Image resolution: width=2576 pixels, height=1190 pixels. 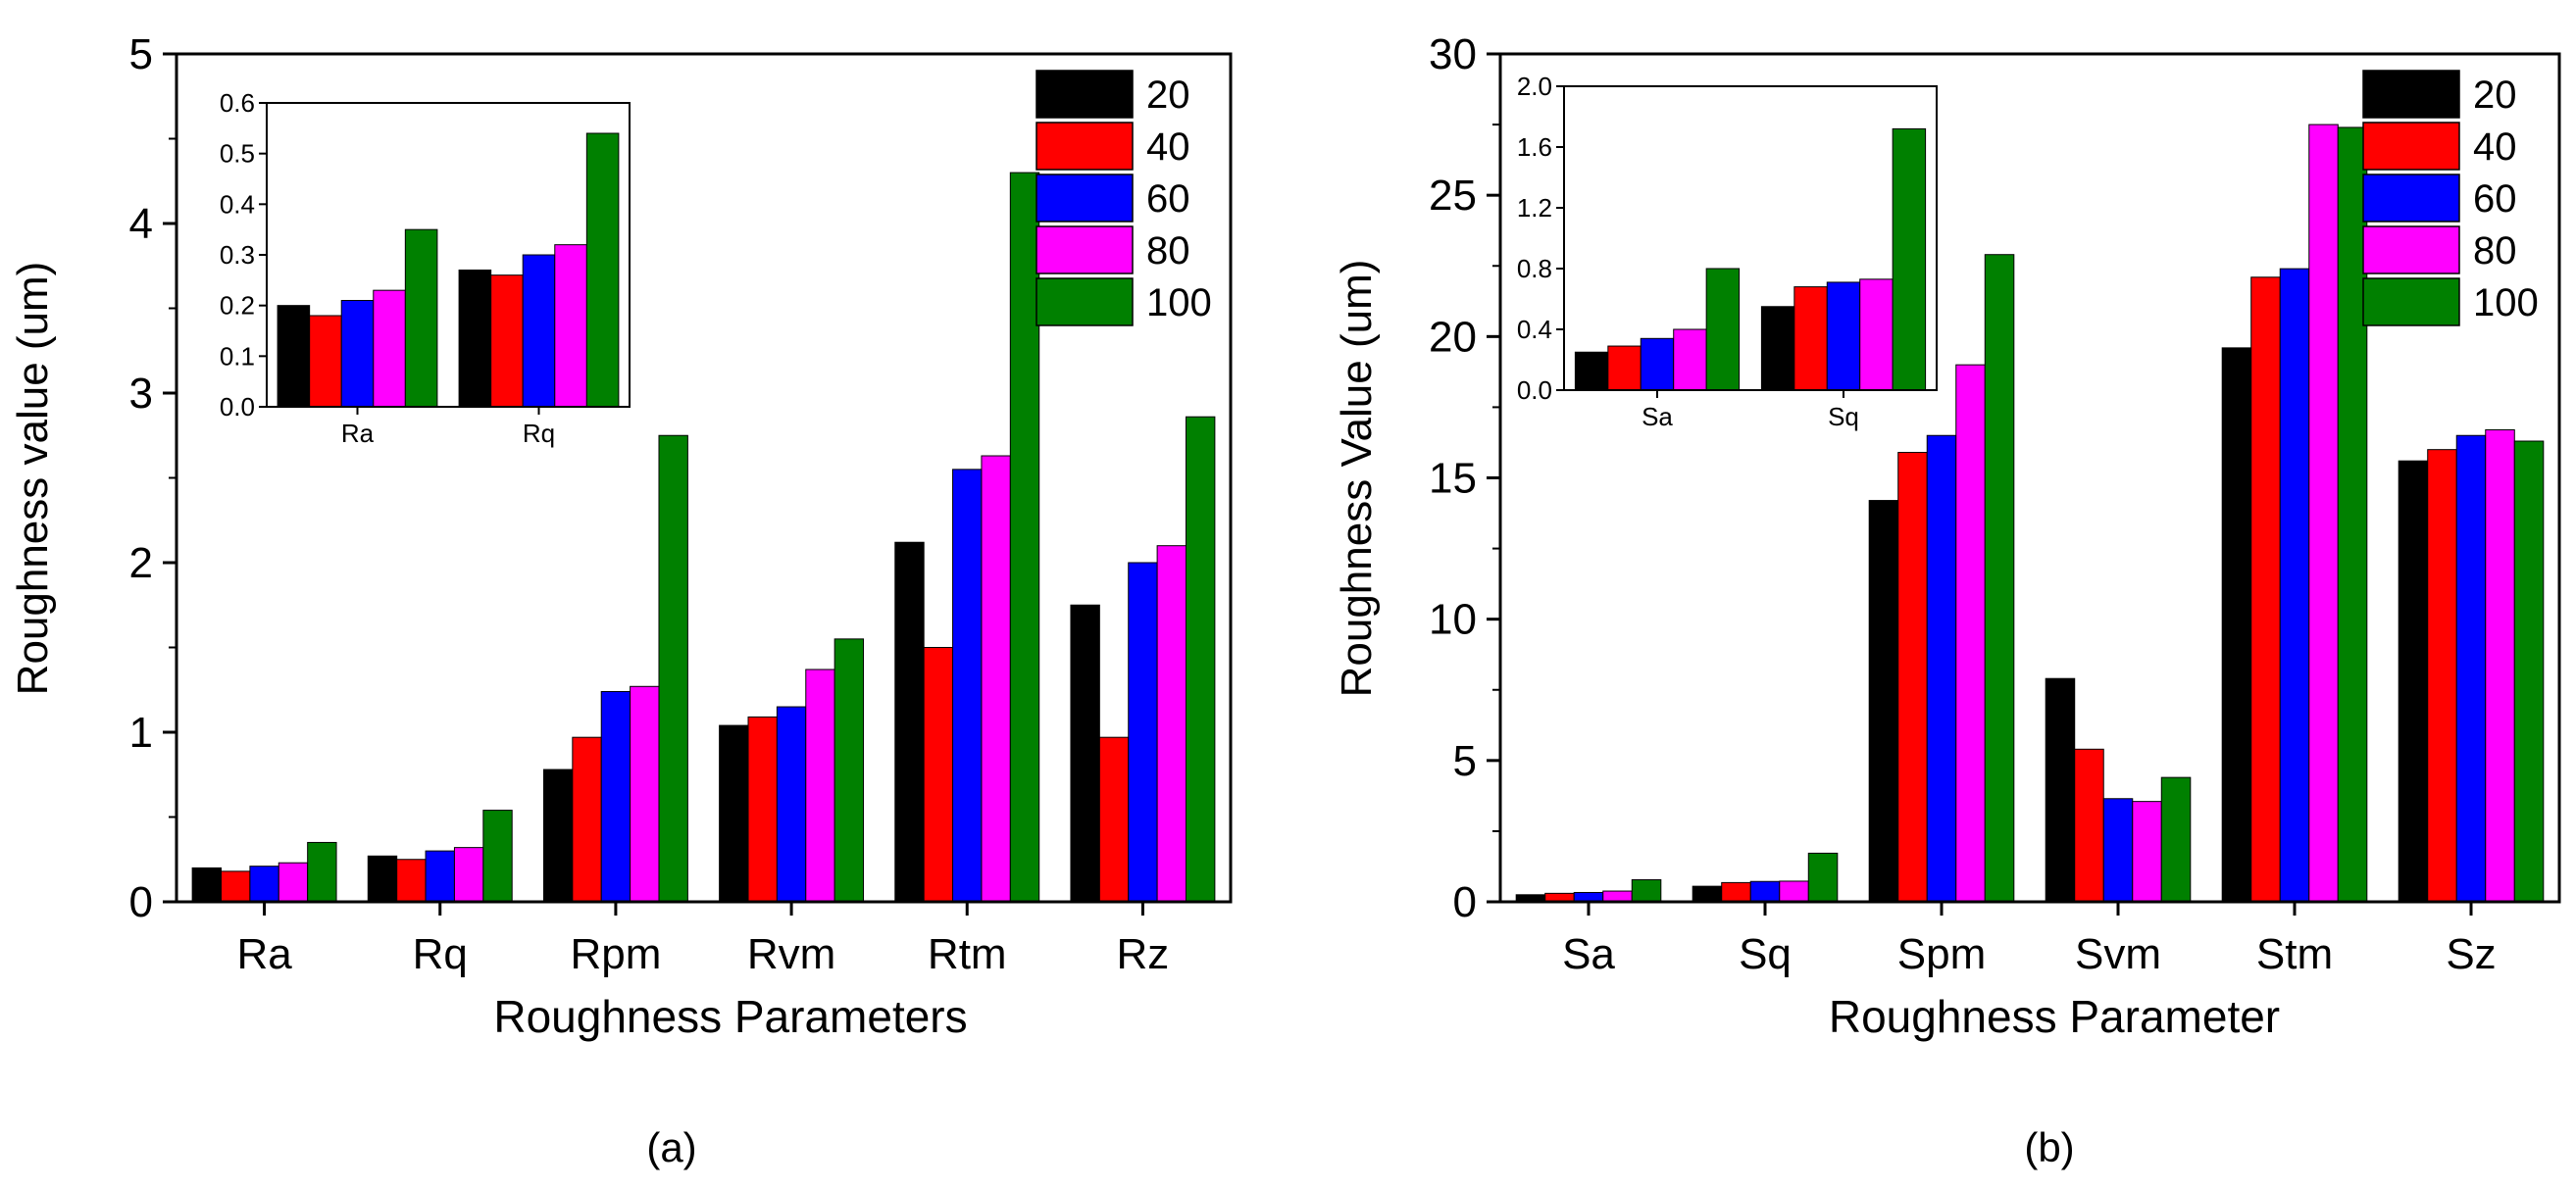 I want to click on inset-y-tick-label: 0.5, so click(x=238, y=154).